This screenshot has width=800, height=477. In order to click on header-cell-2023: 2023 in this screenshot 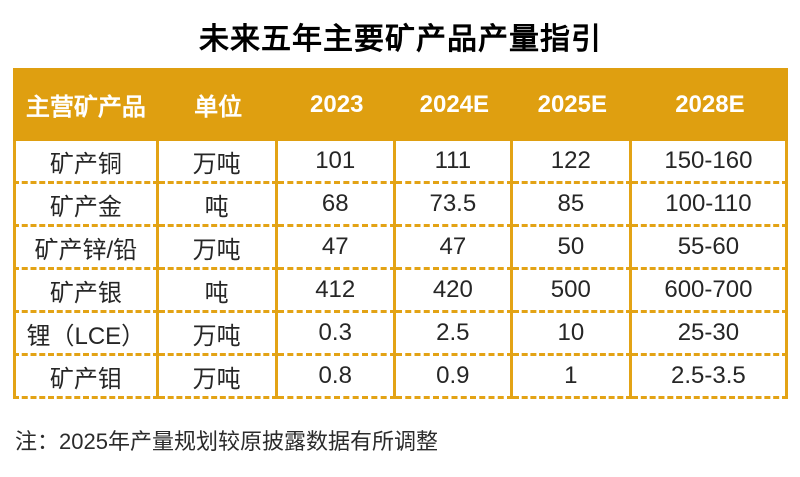, I will do `click(336, 104)`.